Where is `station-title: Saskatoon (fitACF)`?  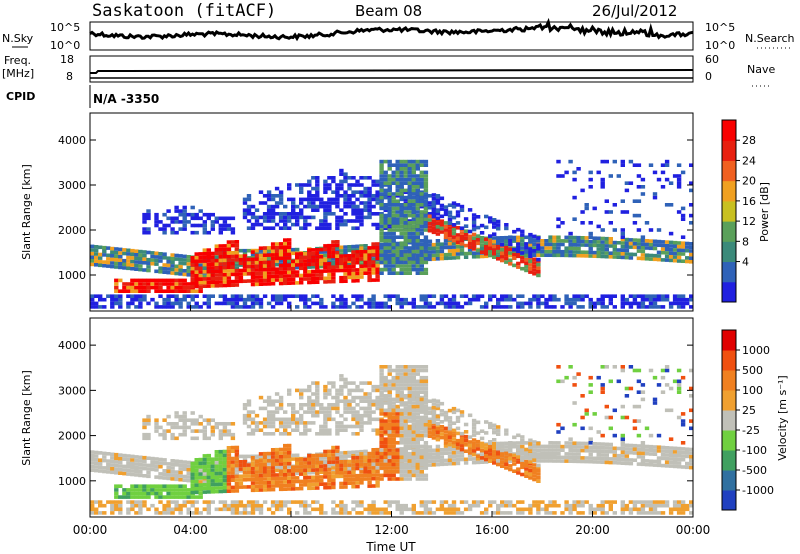 station-title: Saskatoon (fitACF) is located at coordinates (184, 11).